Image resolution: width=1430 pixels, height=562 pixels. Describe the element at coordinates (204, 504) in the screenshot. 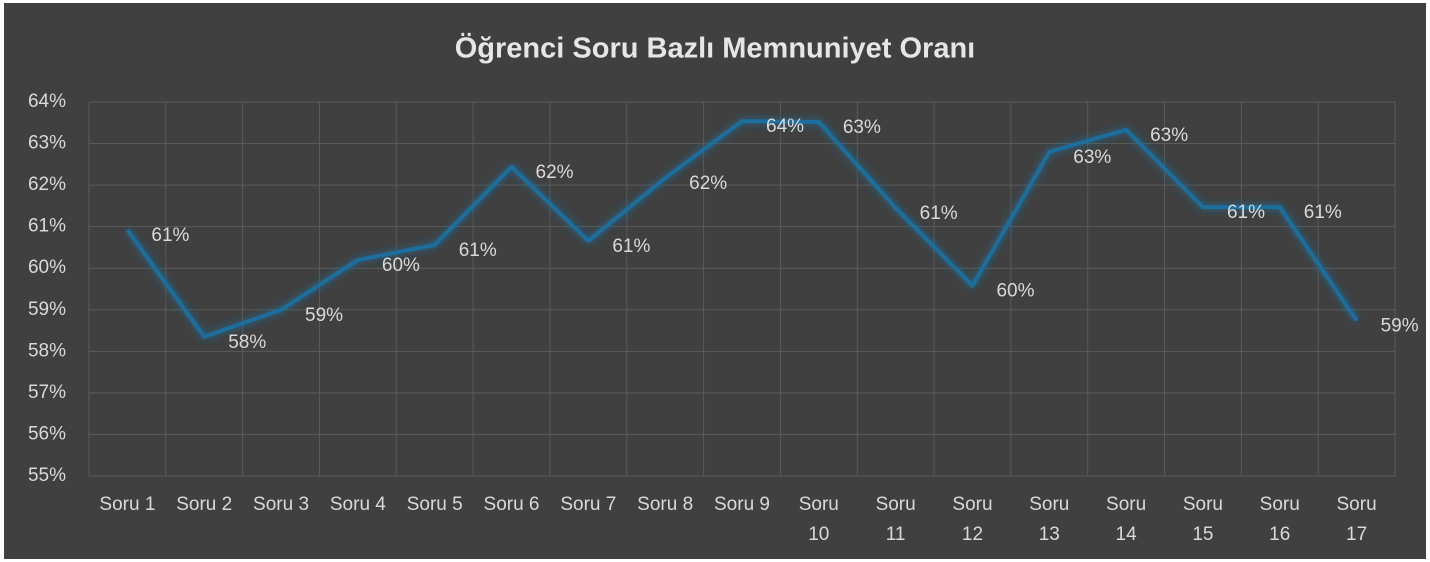

I see `x-tick-label: Soru 2` at that location.